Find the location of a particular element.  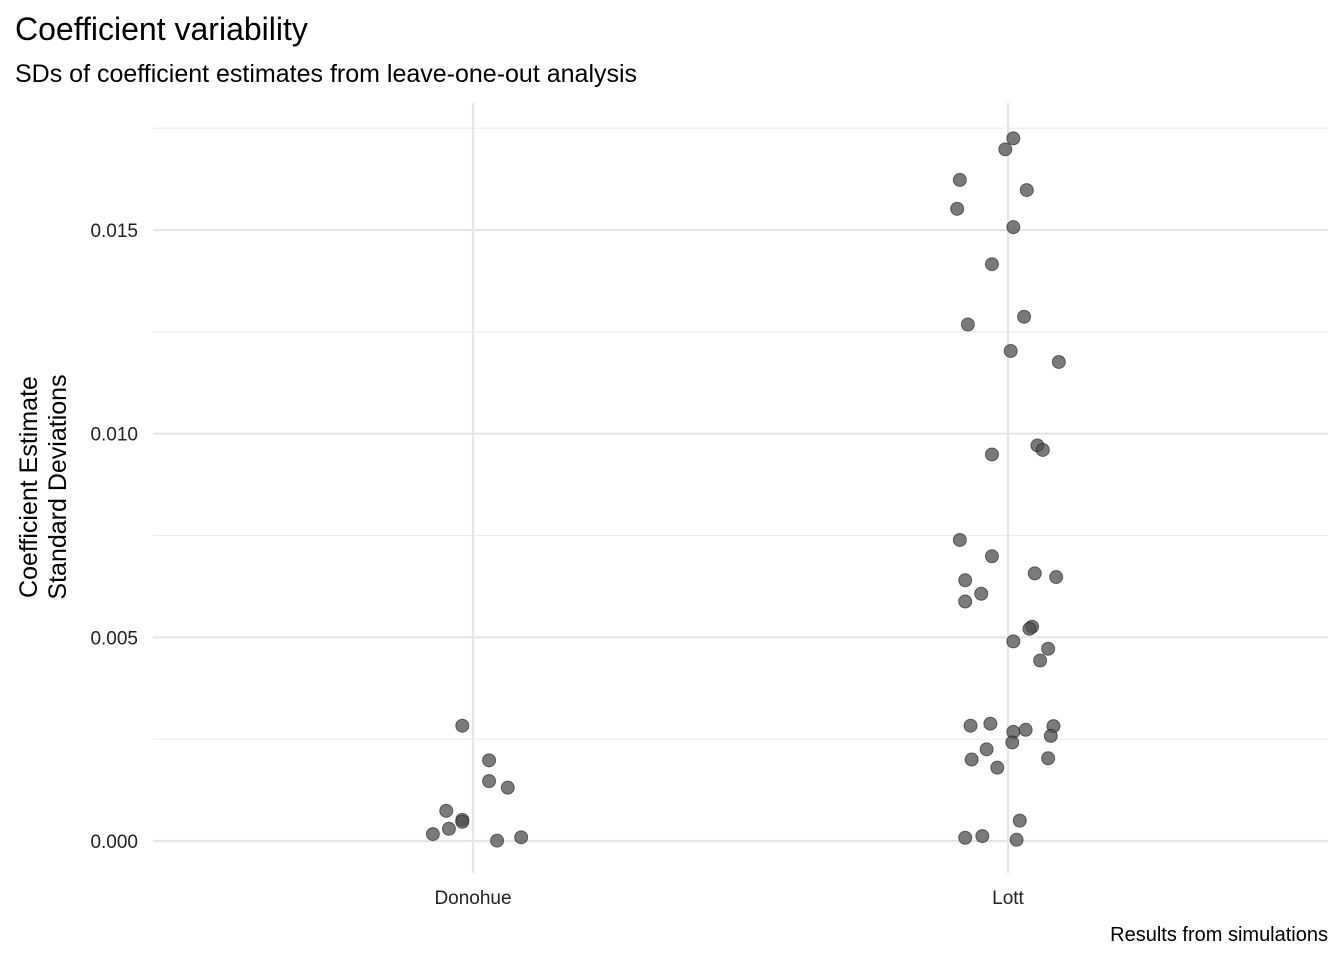

y-tick-label: 0.000 is located at coordinates (114, 842).